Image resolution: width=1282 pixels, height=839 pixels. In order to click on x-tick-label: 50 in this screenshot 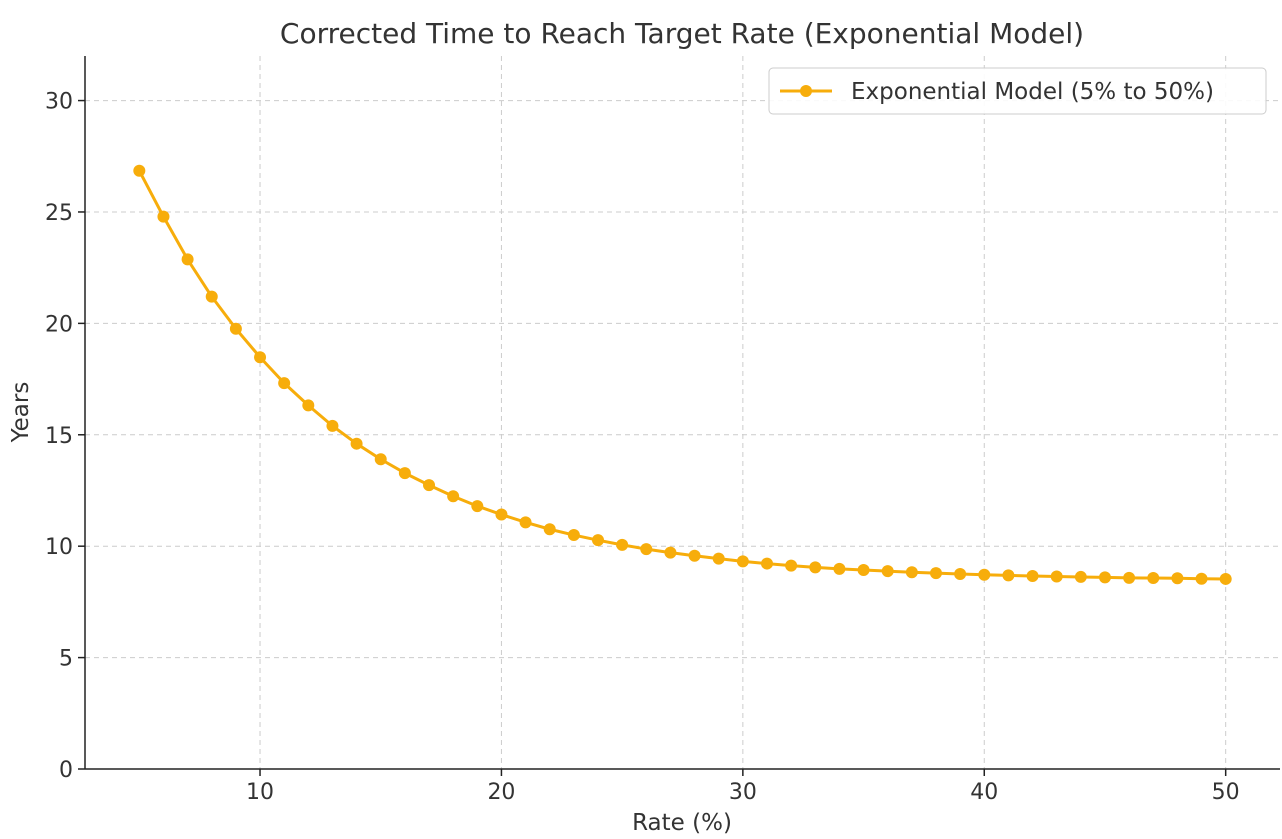, I will do `click(1226, 792)`.